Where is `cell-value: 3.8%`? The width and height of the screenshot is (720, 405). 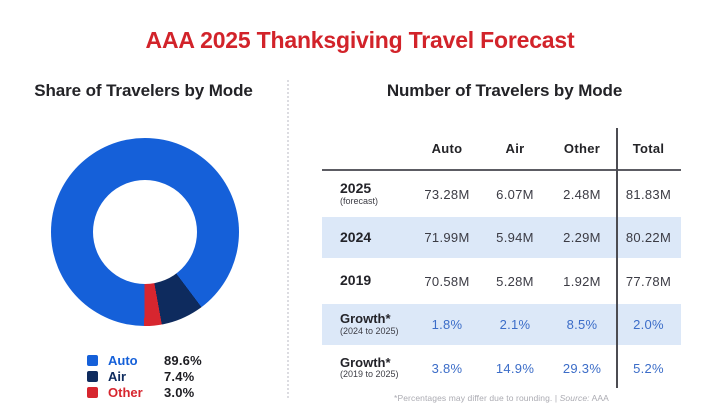
cell-value: 3.8% is located at coordinates (447, 368).